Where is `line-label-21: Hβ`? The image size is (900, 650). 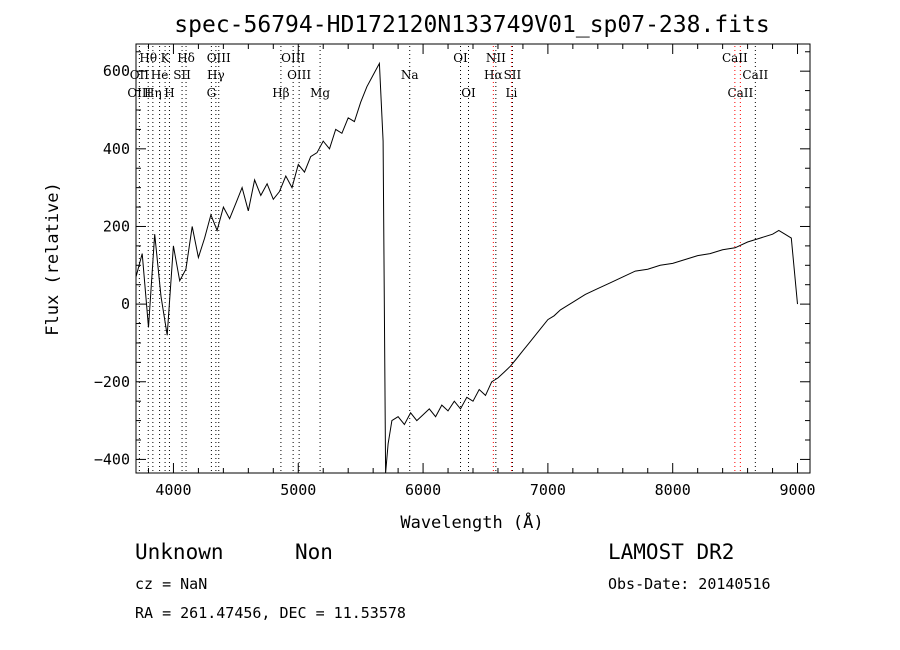
line-label-21: Hβ is located at coordinates (280, 93).